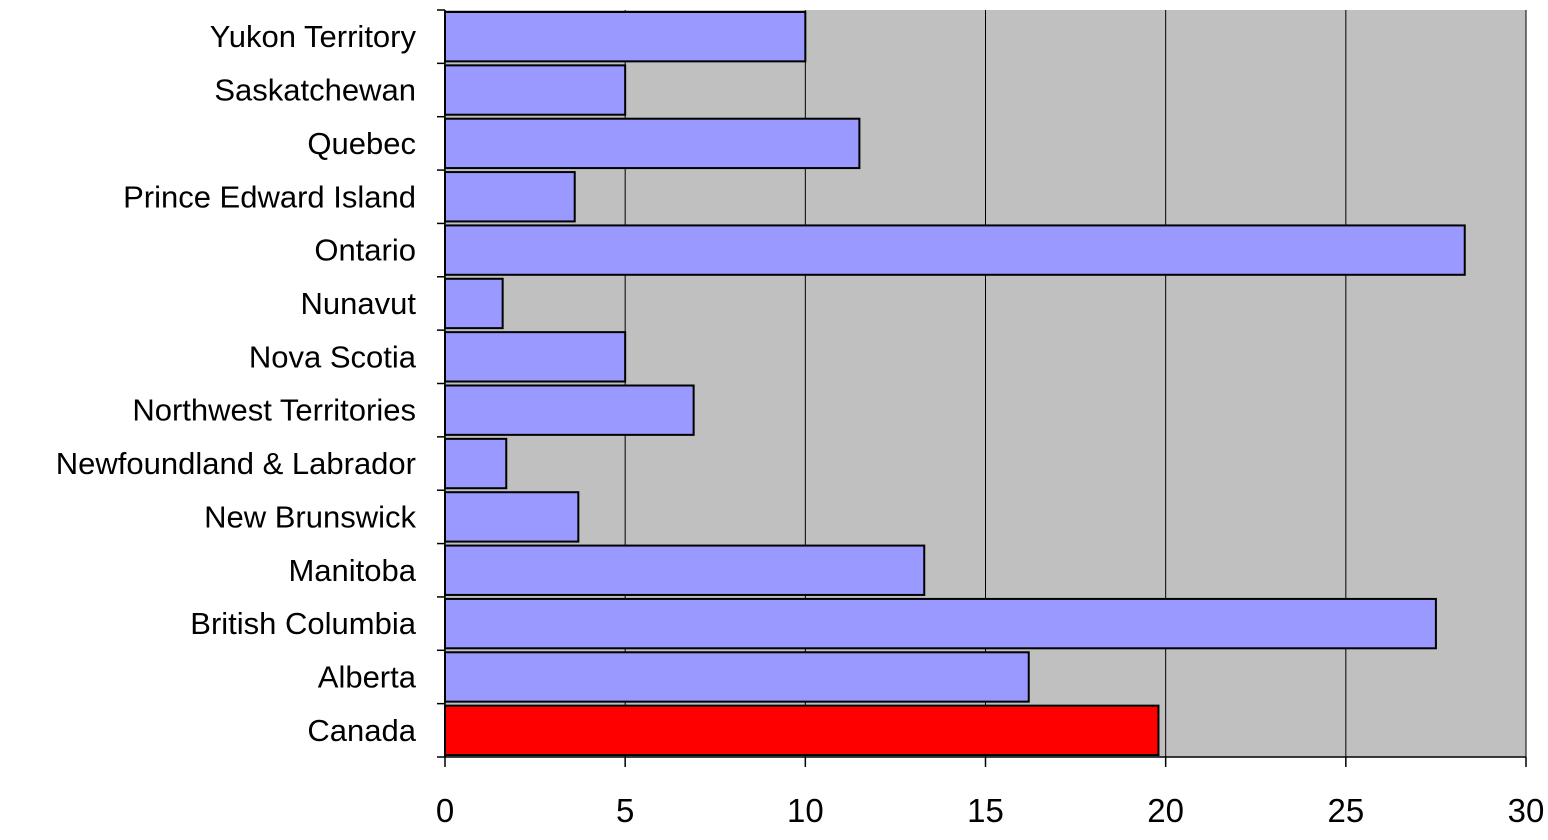 The width and height of the screenshot is (1548, 840). Describe the element at coordinates (1345, 810) in the screenshot. I see `x-tick-label: 25` at that location.